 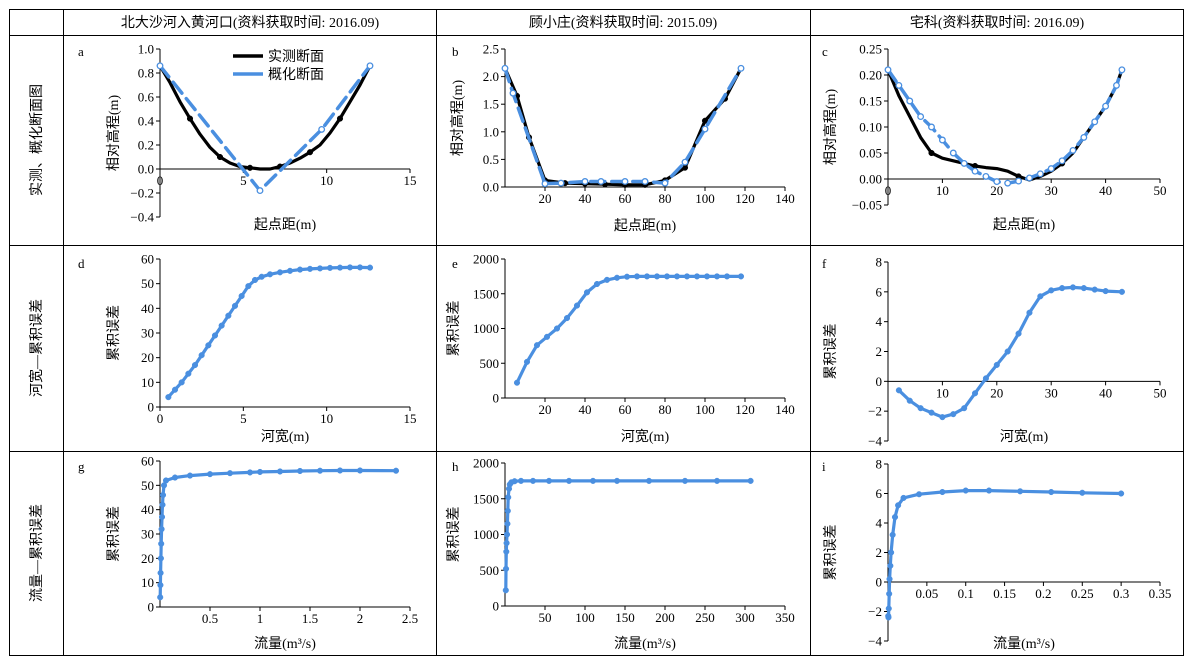 What do you see at coordinates (824, 263) in the screenshot?
I see `panel-letter: f` at bounding box center [824, 263].